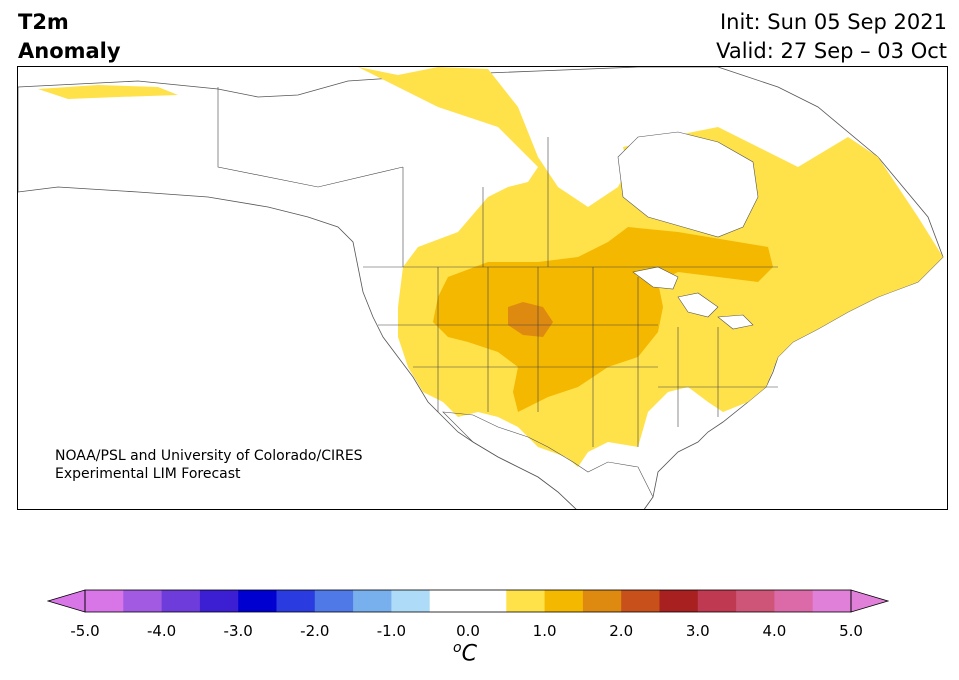 This screenshot has width=959, height=680. I want to click on colorbar-tick-label: 0.0, so click(468, 631).